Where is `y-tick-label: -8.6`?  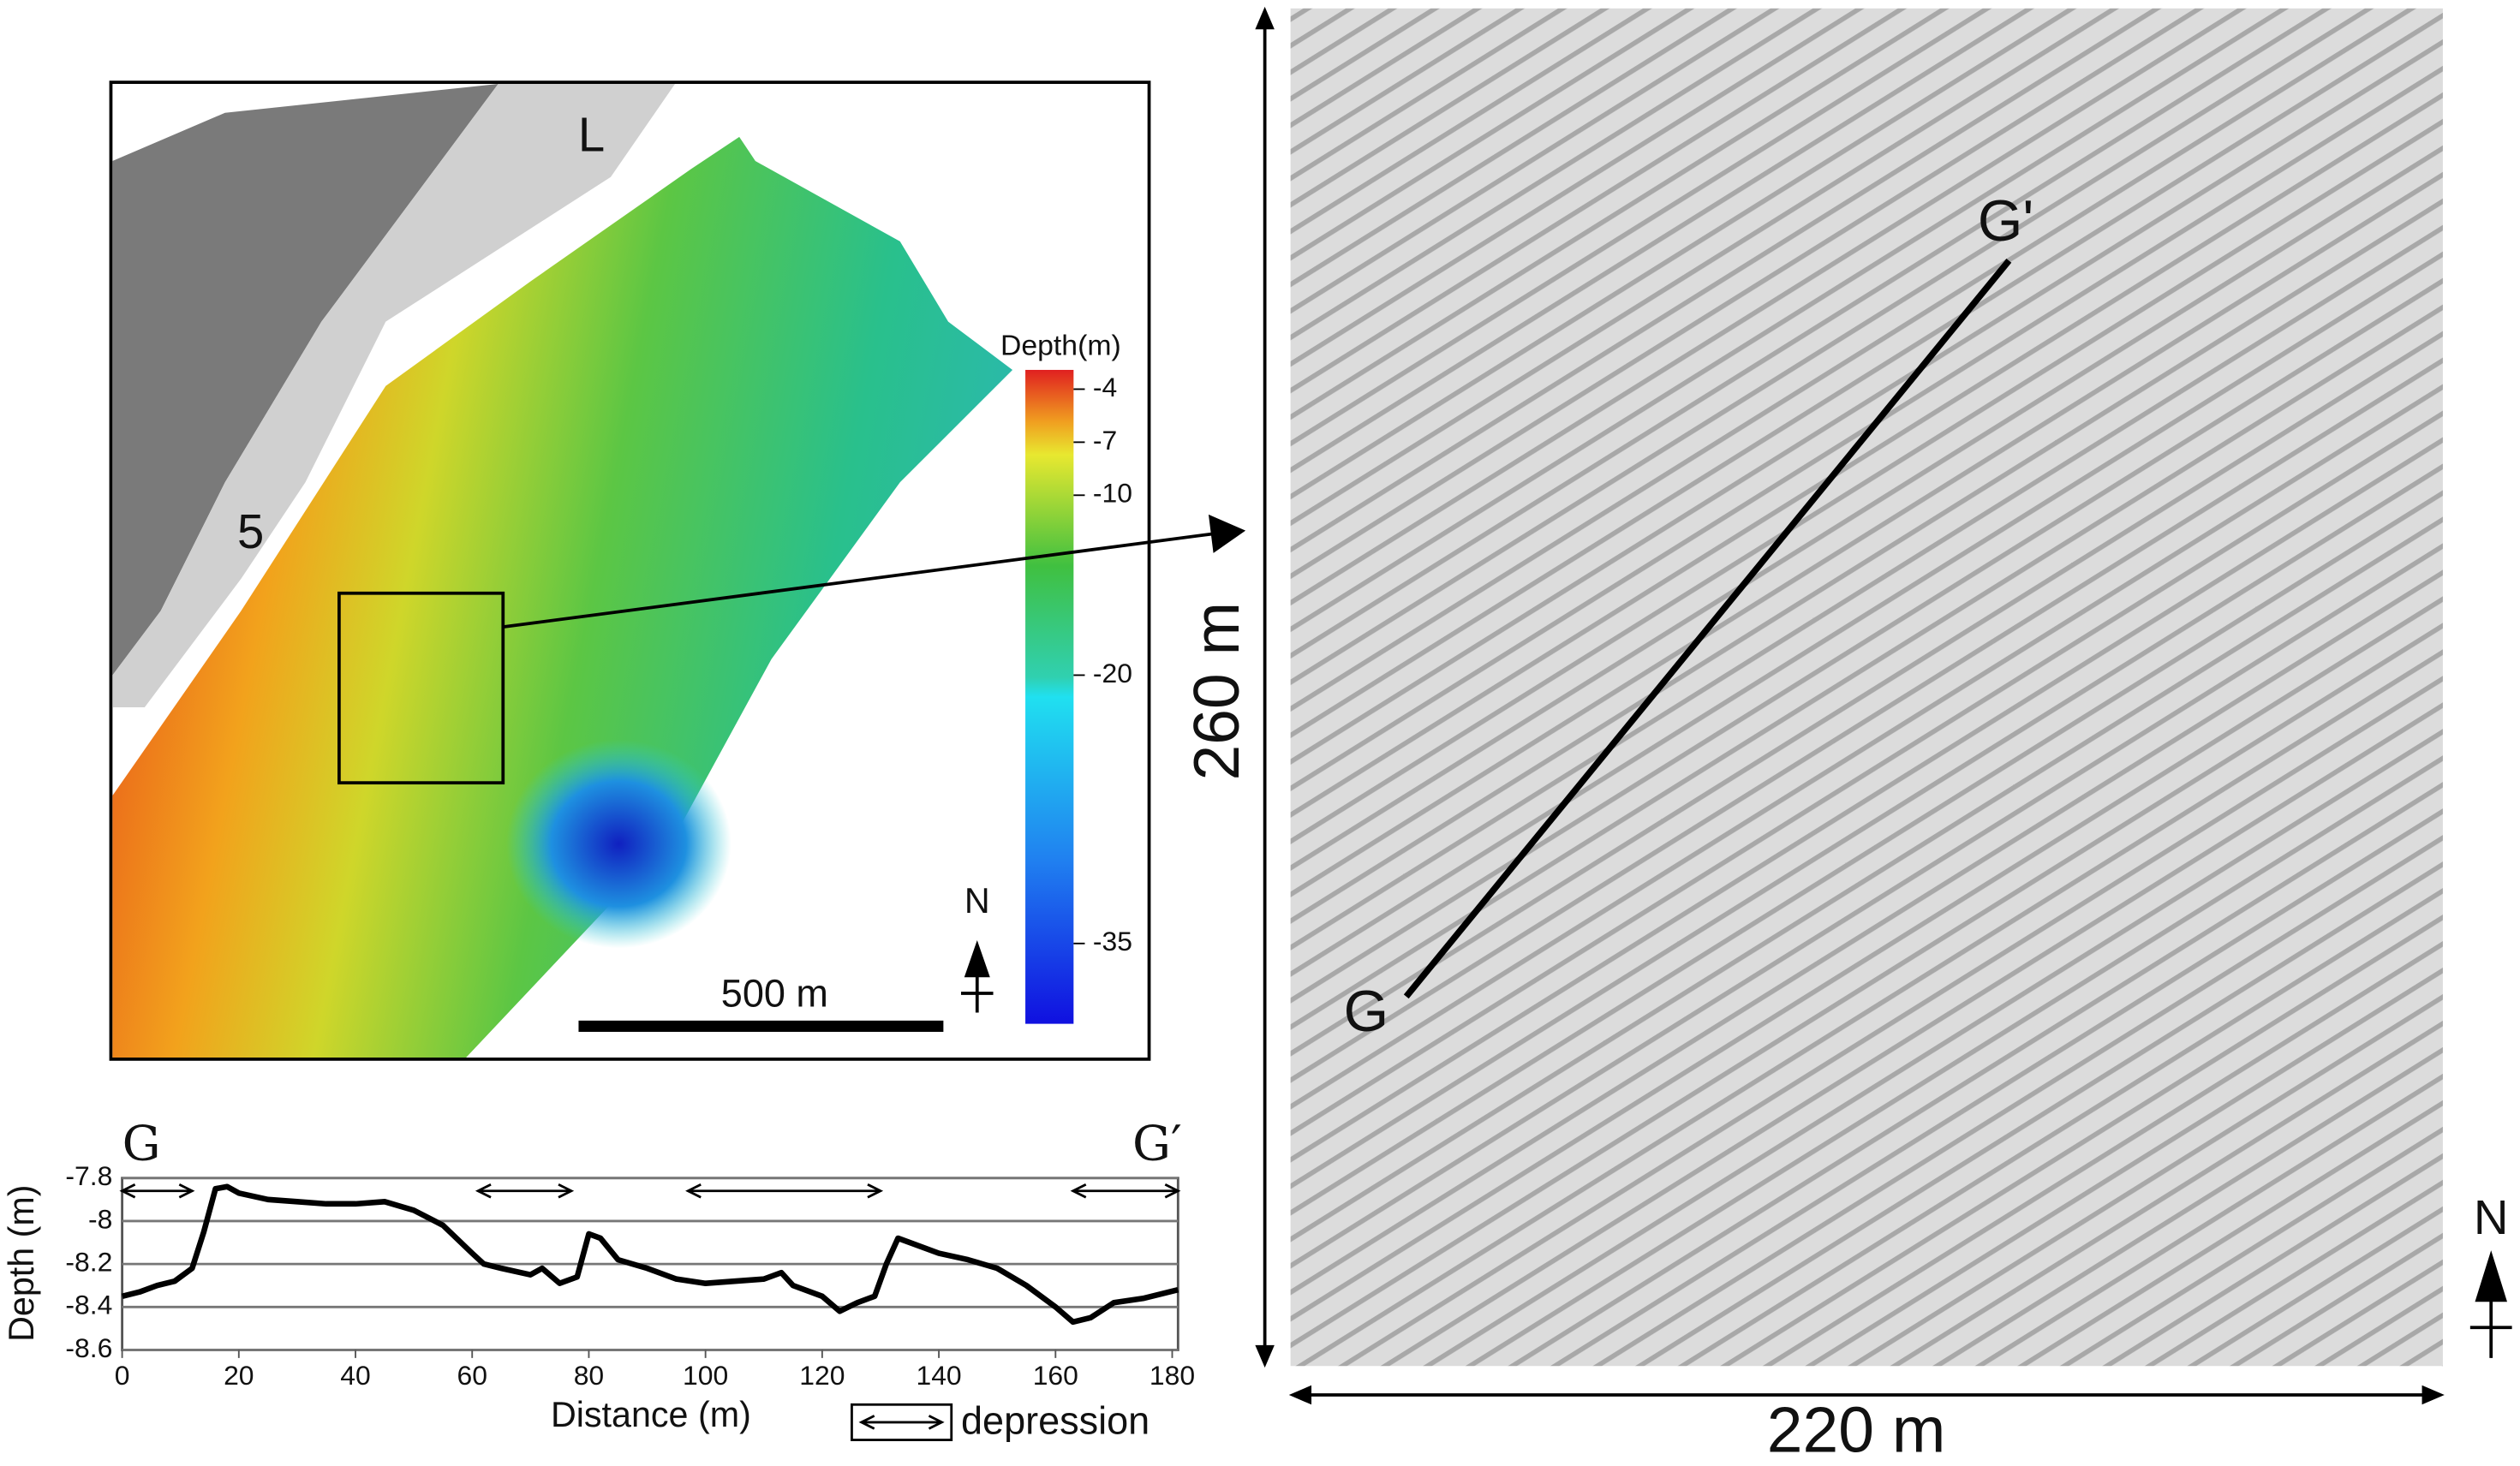 y-tick-label: -8.6 is located at coordinates (88, 1347).